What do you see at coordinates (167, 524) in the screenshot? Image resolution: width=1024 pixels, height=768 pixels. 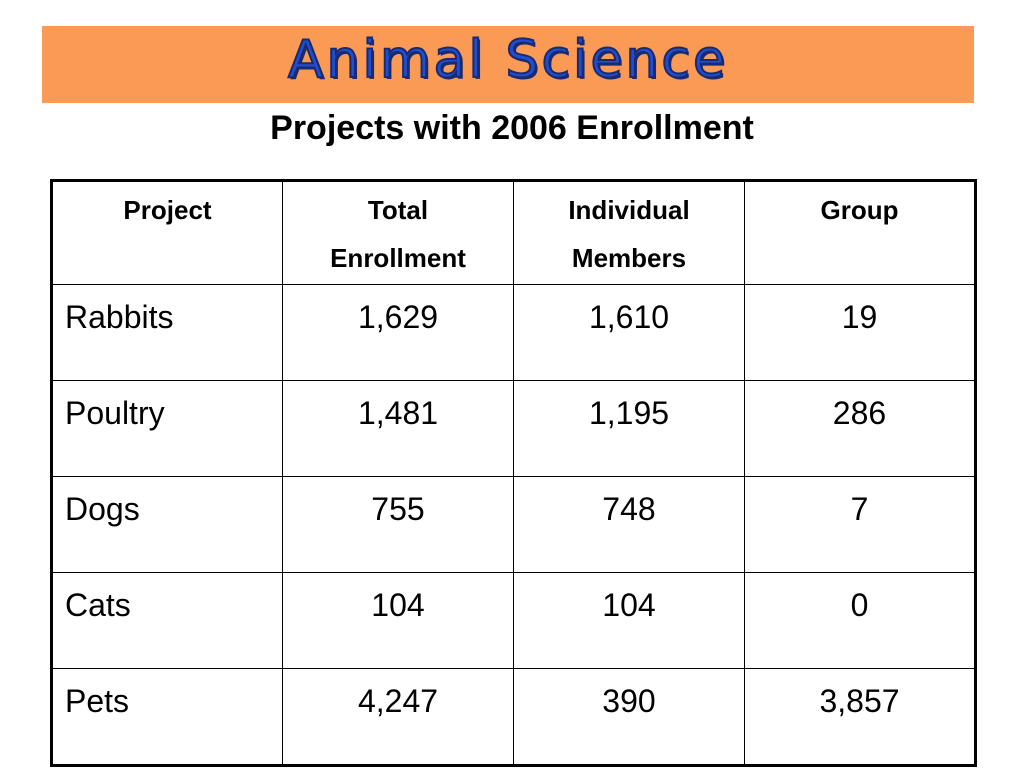 I see `cell-project: Dogs` at bounding box center [167, 524].